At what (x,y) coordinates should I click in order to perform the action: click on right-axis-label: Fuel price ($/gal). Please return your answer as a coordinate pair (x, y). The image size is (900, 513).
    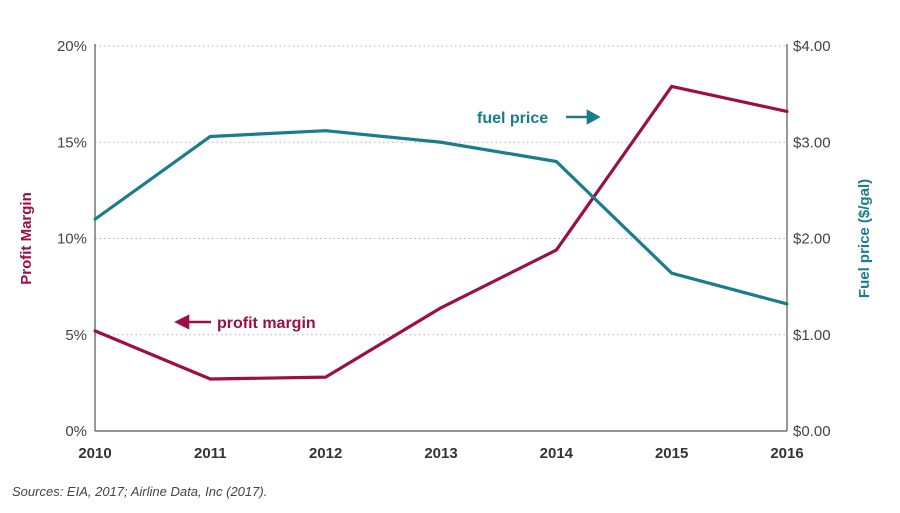
    Looking at the image, I should click on (864, 238).